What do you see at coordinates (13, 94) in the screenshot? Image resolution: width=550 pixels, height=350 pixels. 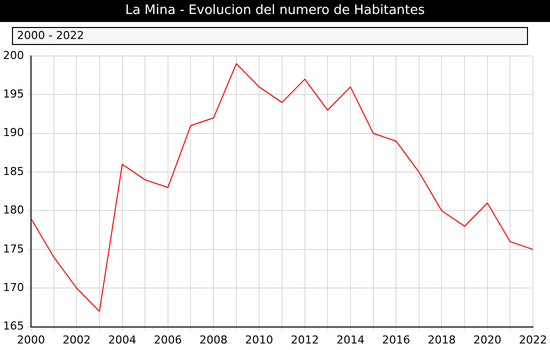 I see `y-tick-label: 195` at bounding box center [13, 94].